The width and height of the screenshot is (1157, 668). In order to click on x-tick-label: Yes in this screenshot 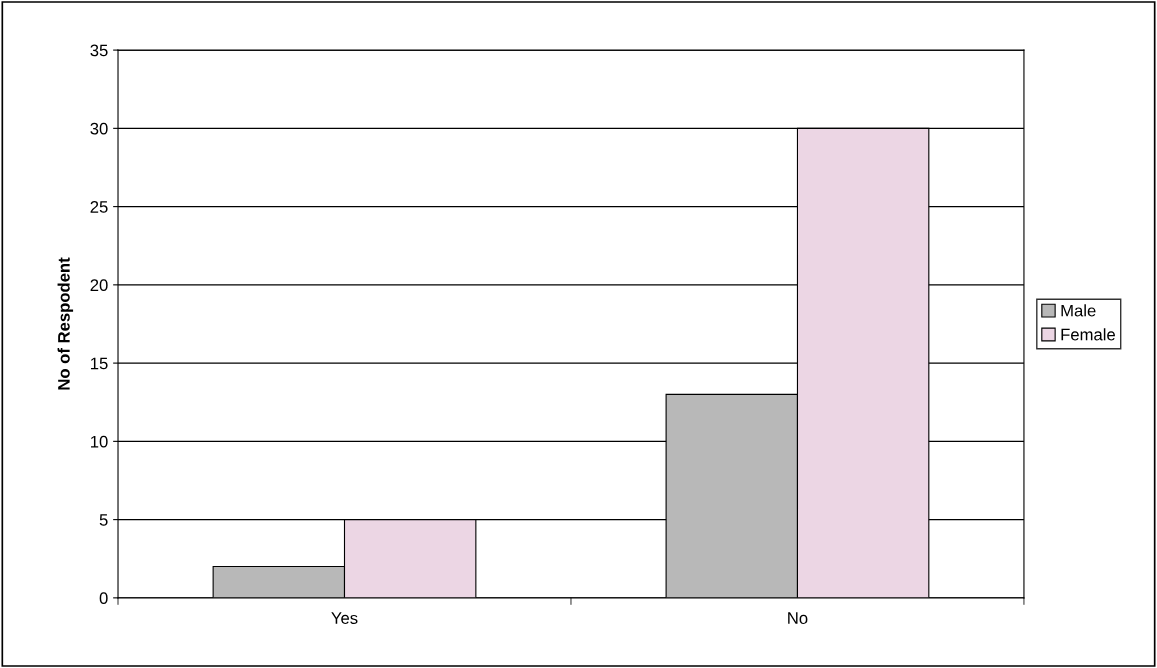, I will do `click(344, 618)`.